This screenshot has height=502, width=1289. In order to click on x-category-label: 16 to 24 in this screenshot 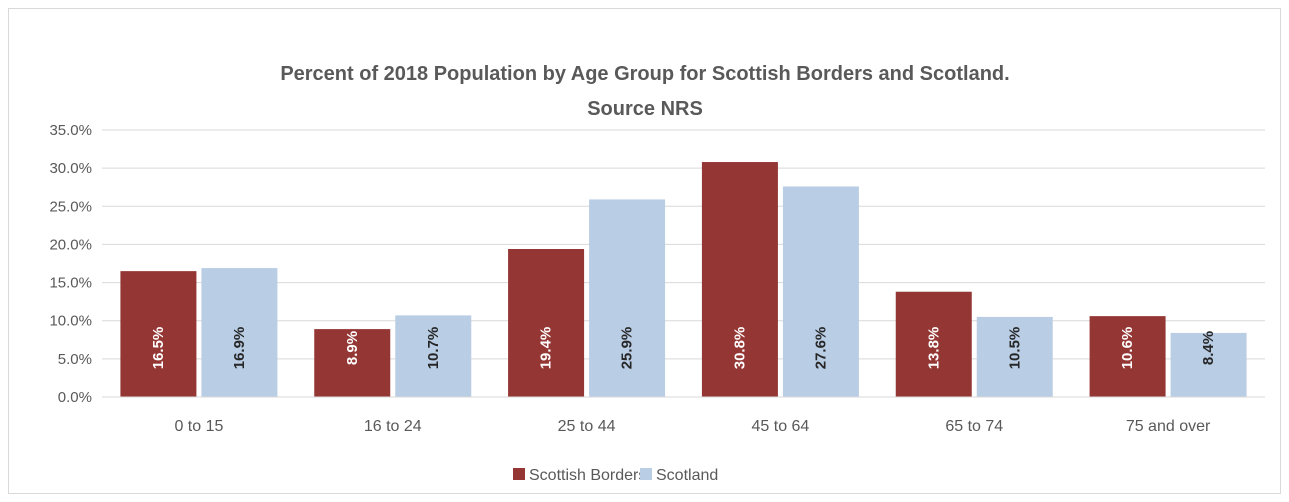, I will do `click(393, 426)`.